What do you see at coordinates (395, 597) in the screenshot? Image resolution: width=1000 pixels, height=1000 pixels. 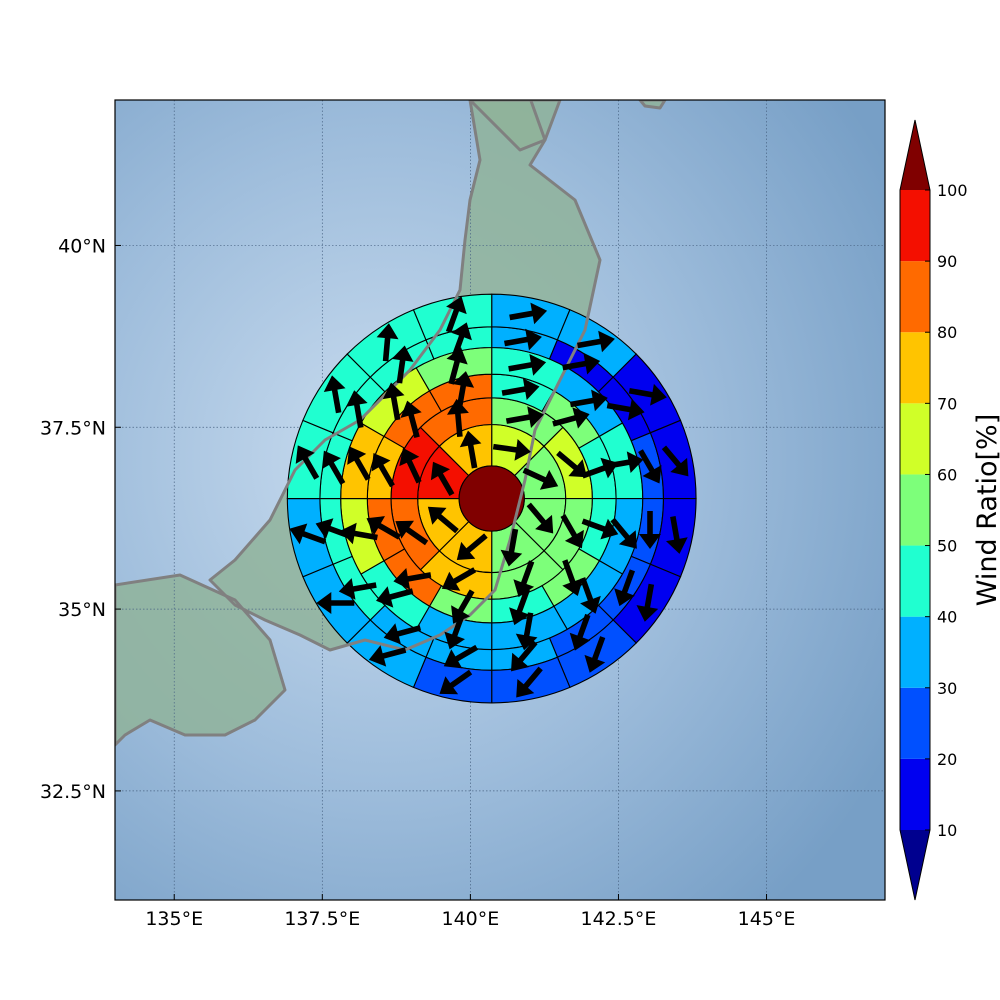 I see `wind-arrow-r3-s7` at bounding box center [395, 597].